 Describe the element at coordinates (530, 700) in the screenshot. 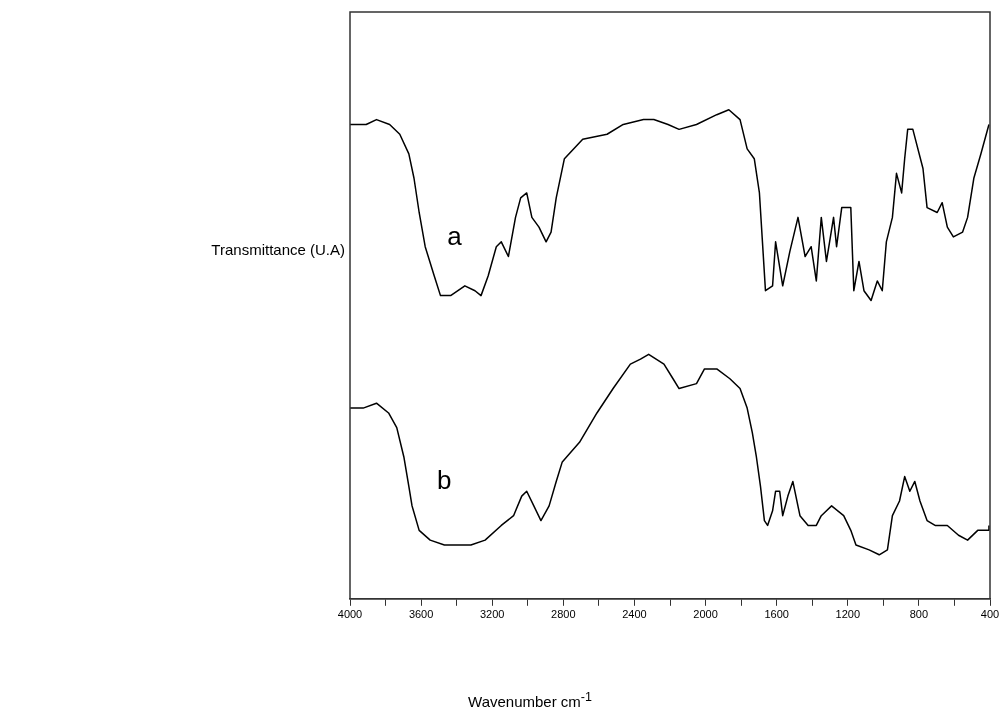

I see `x-axis-title: Wavenumber cm$^{-1}$` at that location.